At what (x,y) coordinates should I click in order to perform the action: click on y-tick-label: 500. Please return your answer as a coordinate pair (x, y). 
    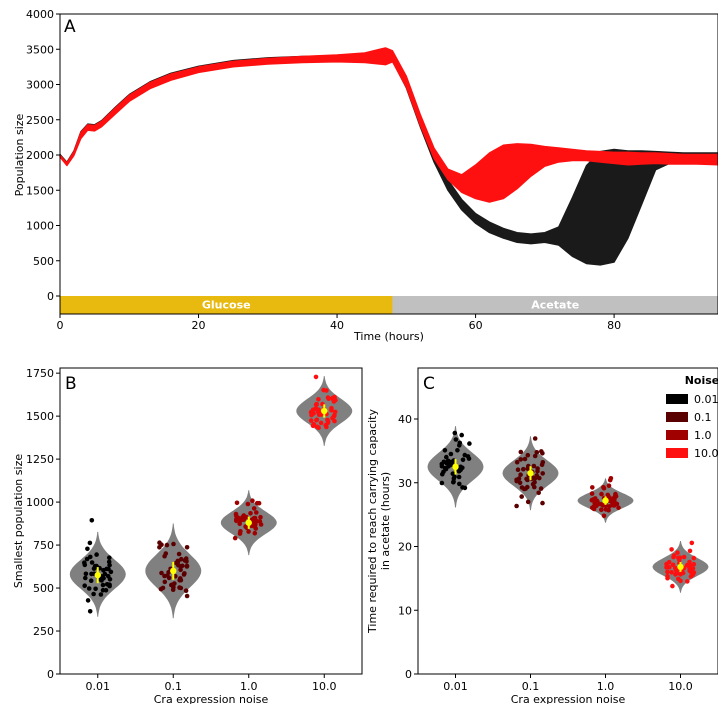
    Looking at the image, I should click on (43, 588).